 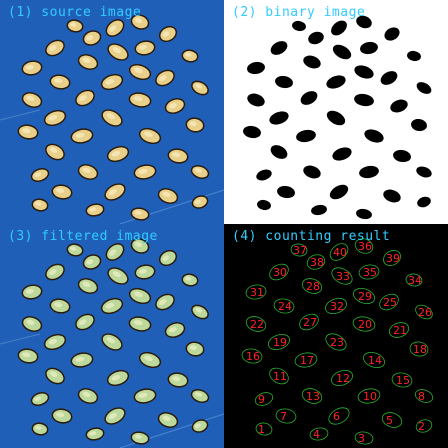 I want to click on count-label: 3, so click(x=361, y=438).